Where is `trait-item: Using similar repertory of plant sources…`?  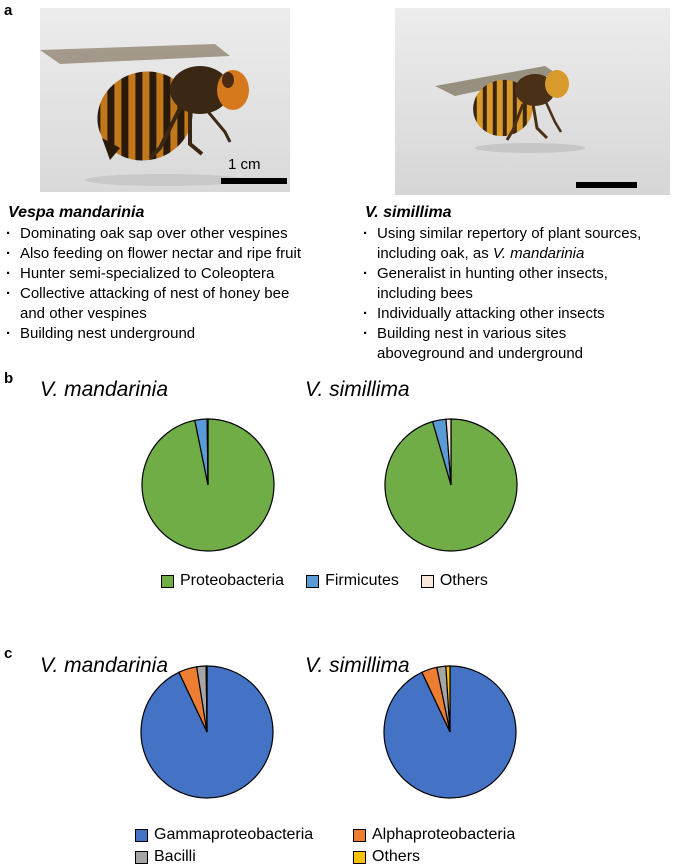 trait-item: Using similar repertory of plant sources… is located at coordinates (521, 244).